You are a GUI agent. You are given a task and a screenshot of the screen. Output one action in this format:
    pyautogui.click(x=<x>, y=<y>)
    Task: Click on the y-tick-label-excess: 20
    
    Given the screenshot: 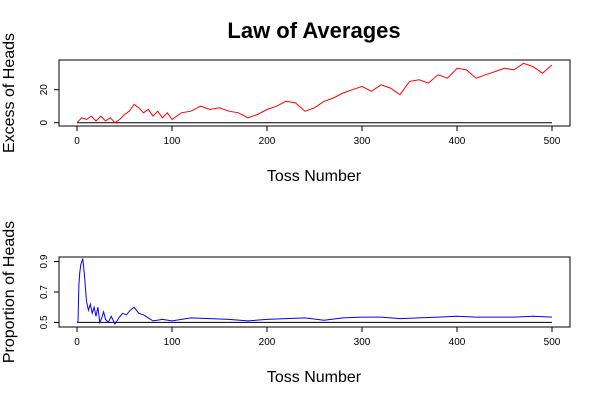 What is the action you would take?
    pyautogui.click(x=44, y=90)
    